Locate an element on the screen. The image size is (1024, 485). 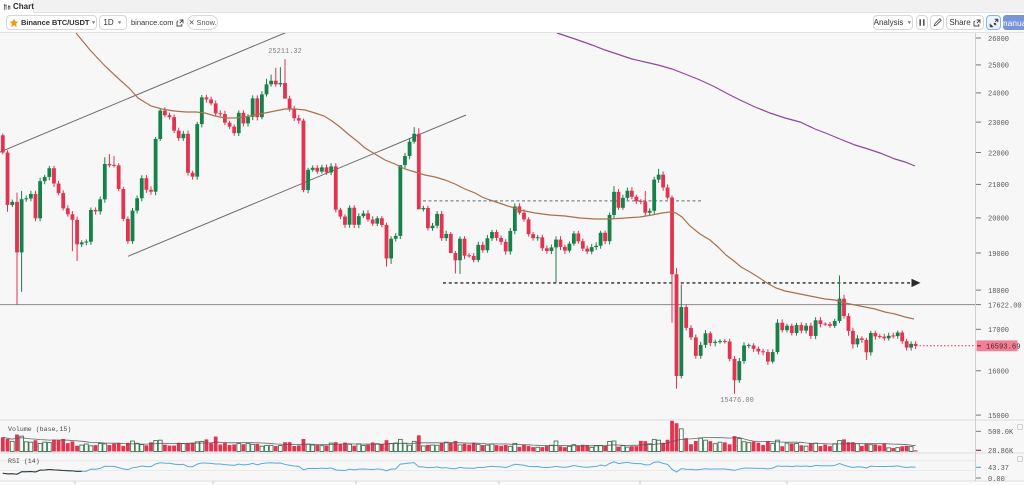
svg-text: 28.86K is located at coordinates (1001, 452).